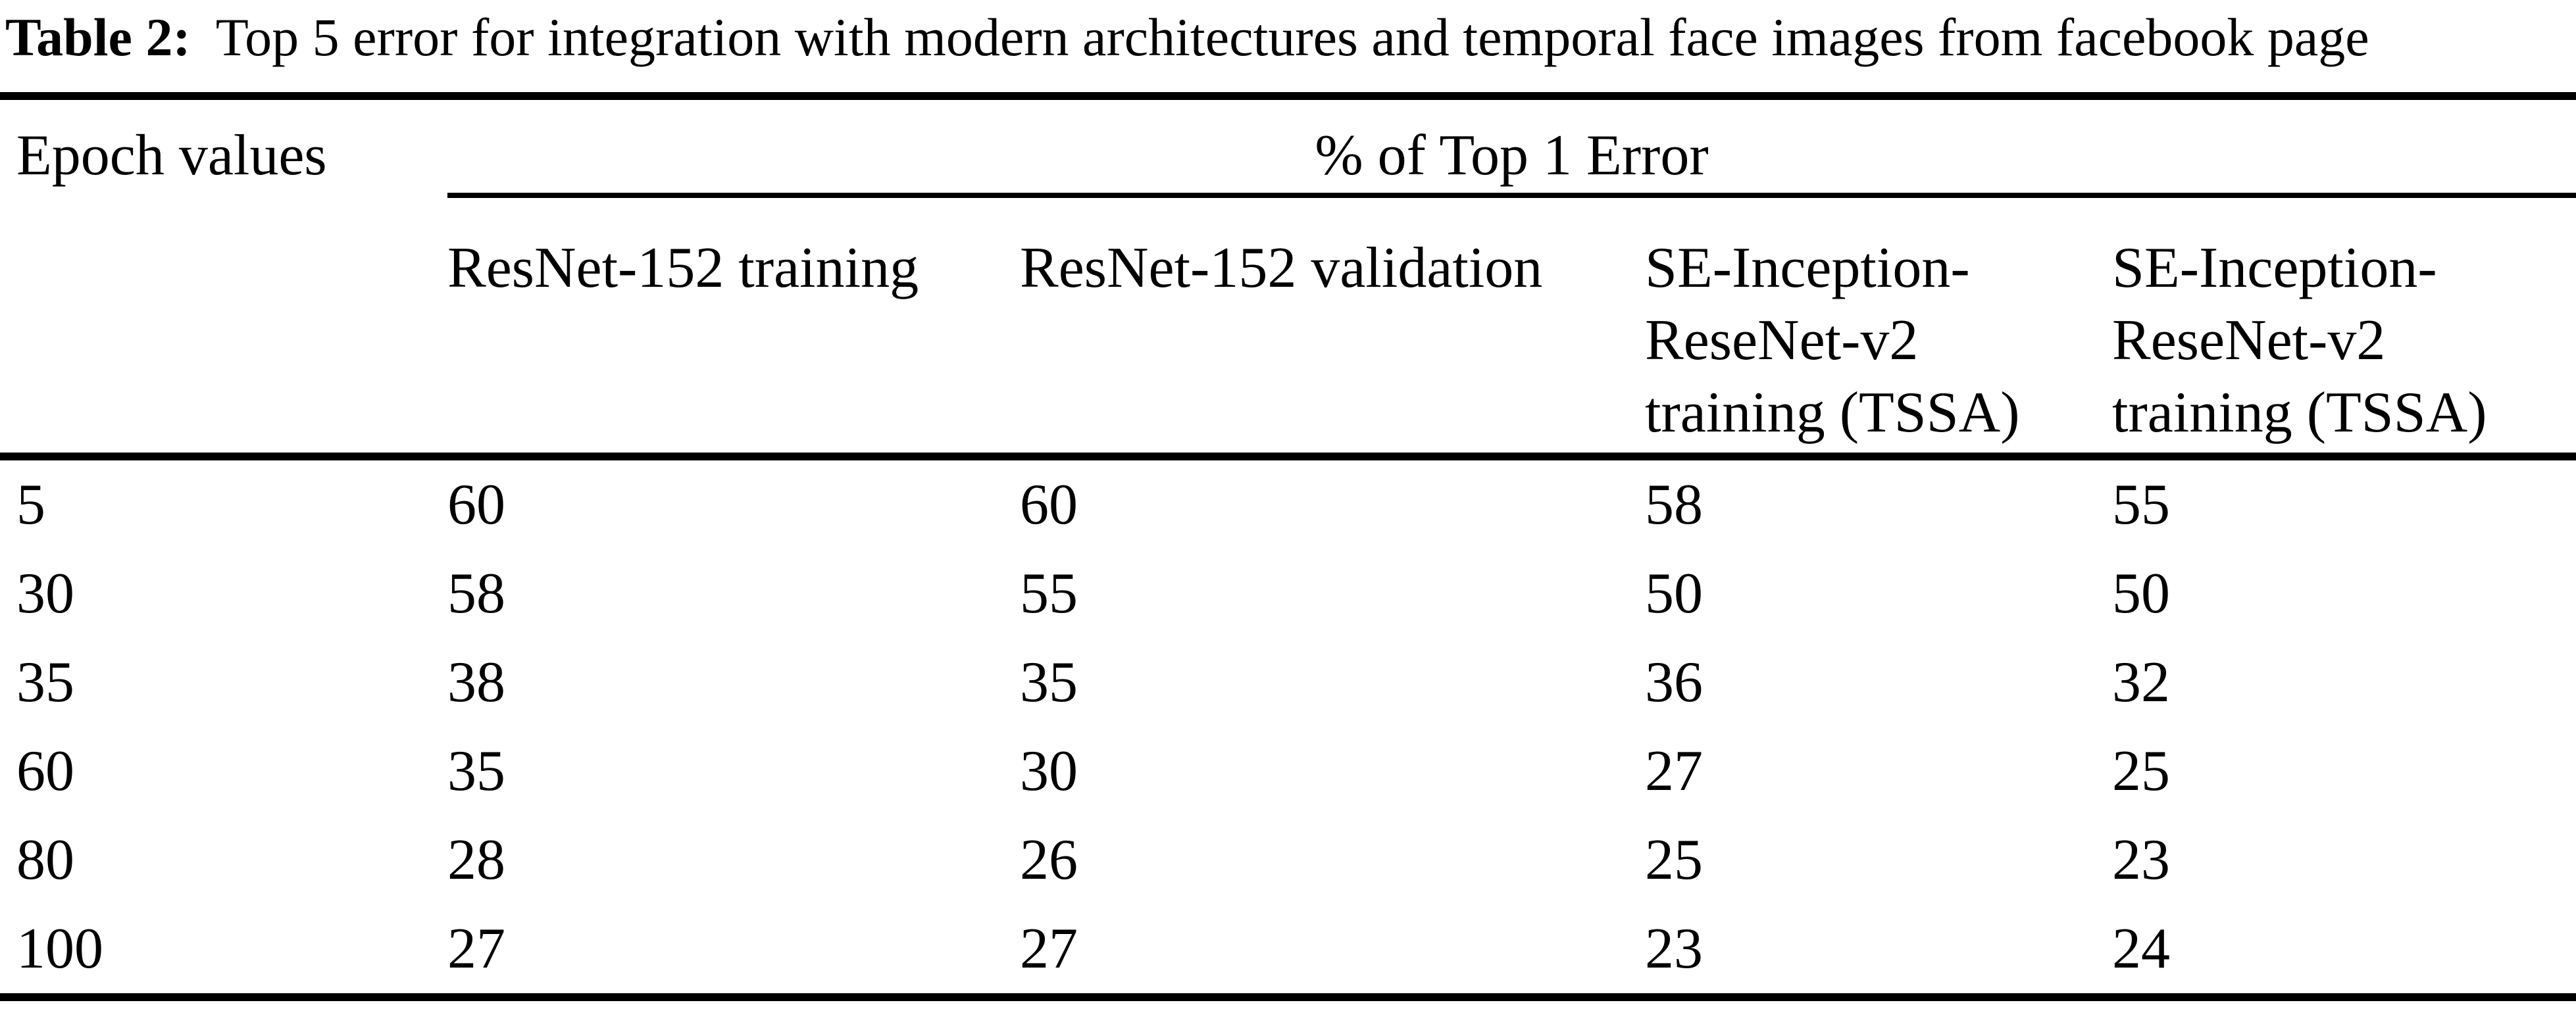 The width and height of the screenshot is (2576, 1009). What do you see at coordinates (1288, 997) in the screenshot?
I see `bottom-rule` at bounding box center [1288, 997].